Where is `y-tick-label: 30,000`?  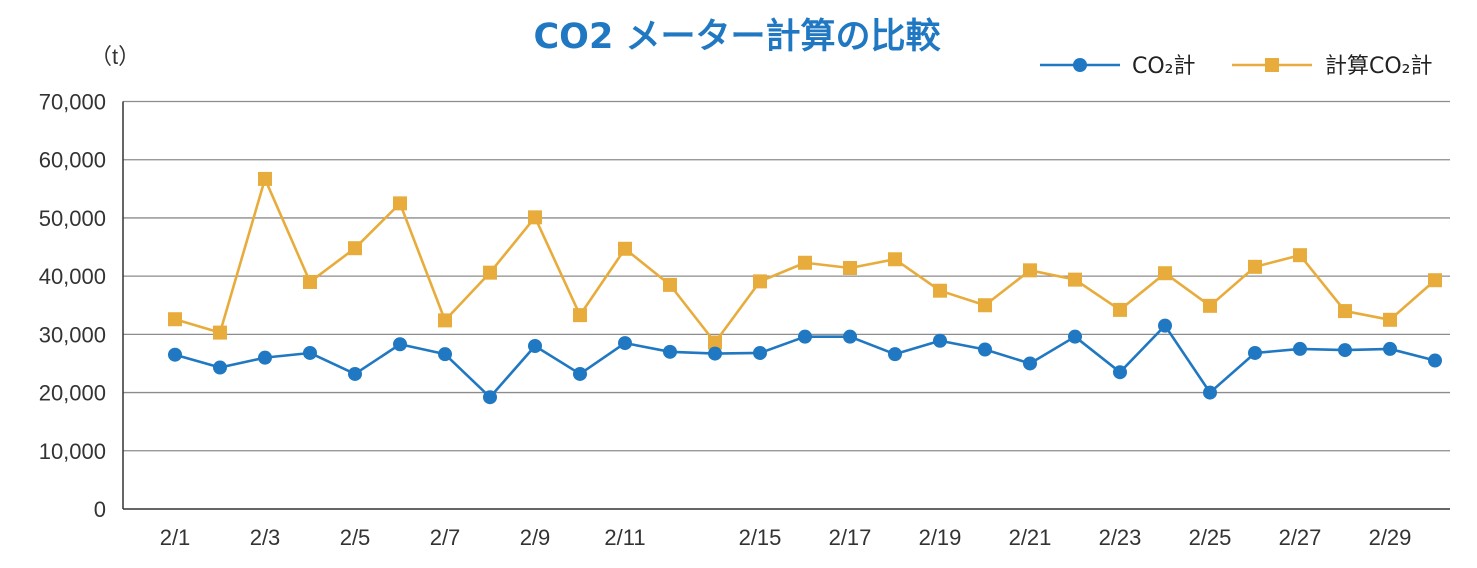 y-tick-label: 30,000 is located at coordinates (72, 334).